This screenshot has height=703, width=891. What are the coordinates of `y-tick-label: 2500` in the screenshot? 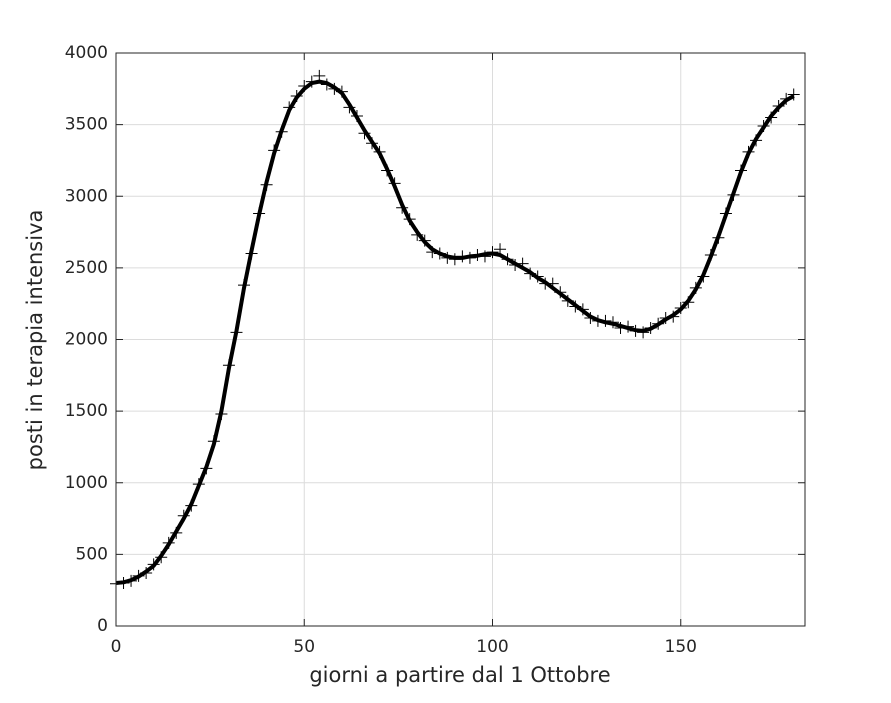 It's located at (86, 268).